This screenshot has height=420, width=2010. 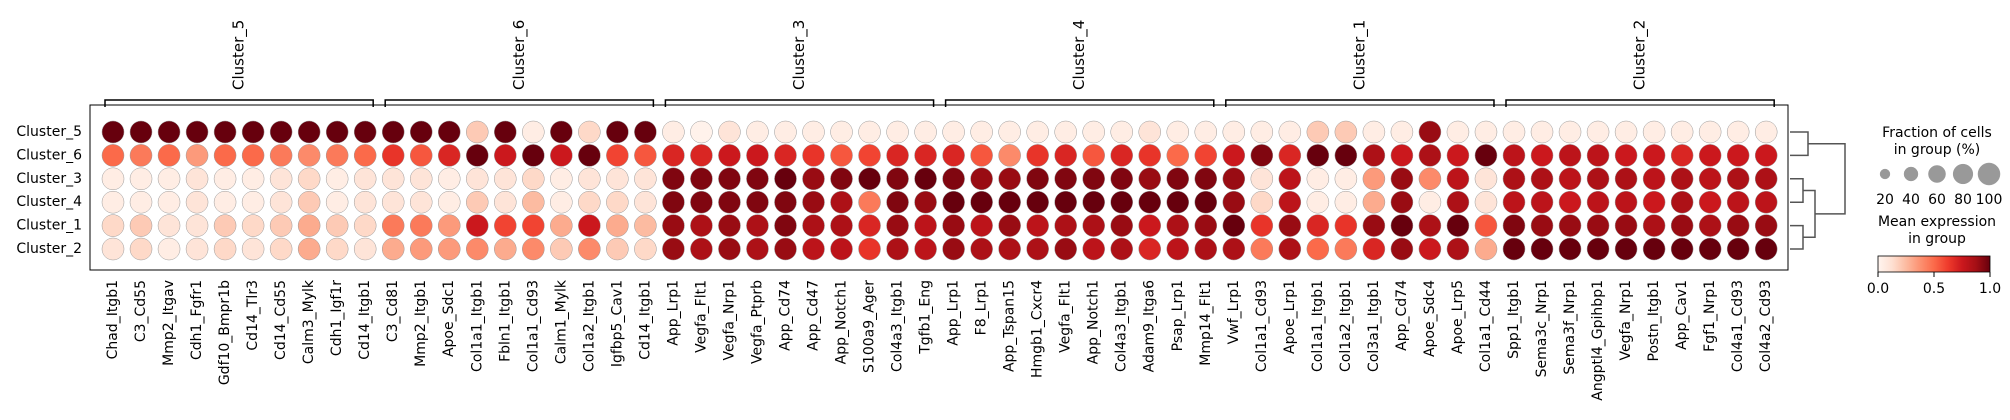 I want to click on colorbar-tick-label: 1.0, so click(x=1990, y=289).